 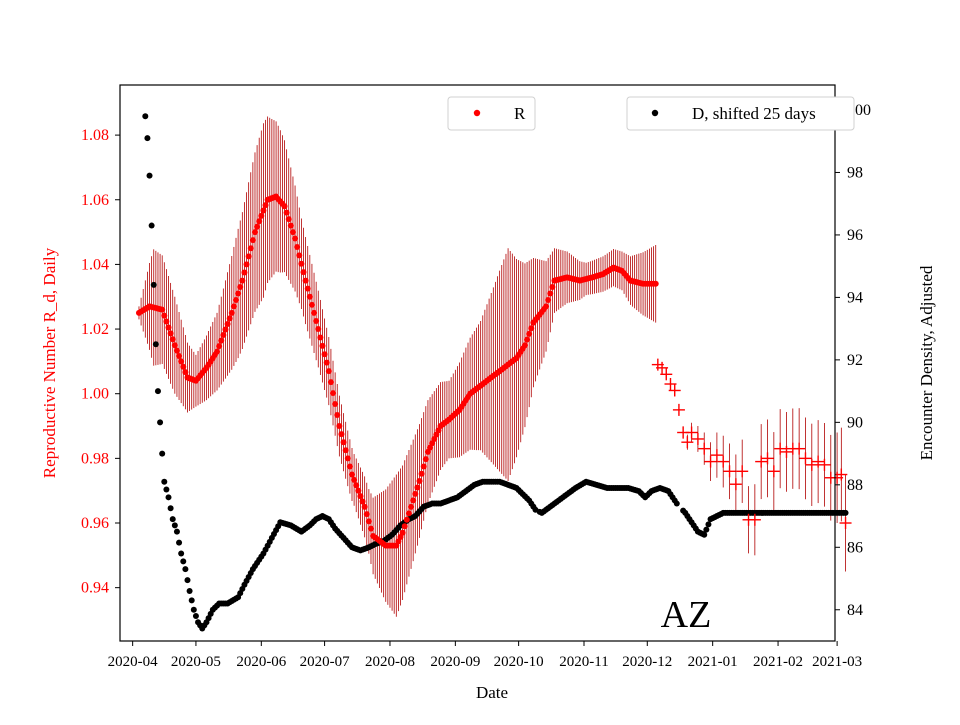 What do you see at coordinates (740, 113) in the screenshot?
I see `legend-d: D, shifted 25 days` at bounding box center [740, 113].